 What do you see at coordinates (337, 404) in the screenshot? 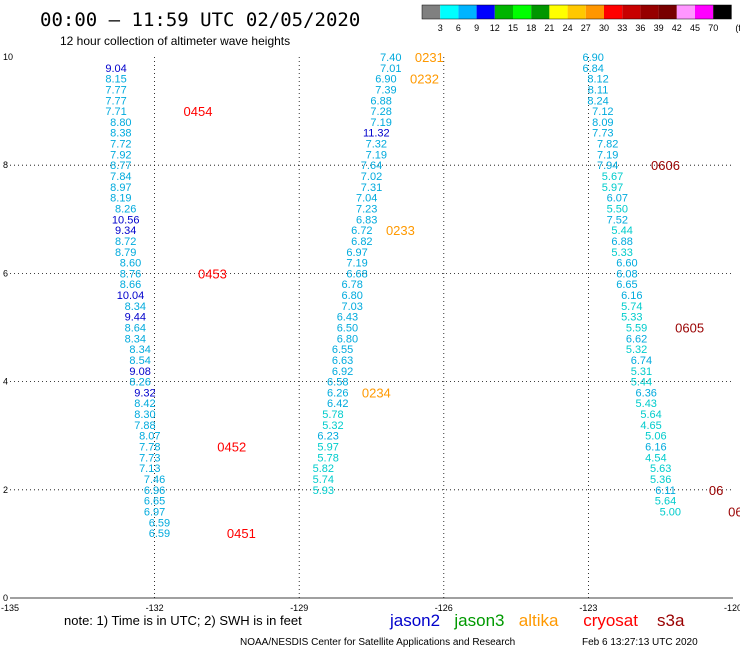
I see `wave-height-label: 6.42` at bounding box center [337, 404].